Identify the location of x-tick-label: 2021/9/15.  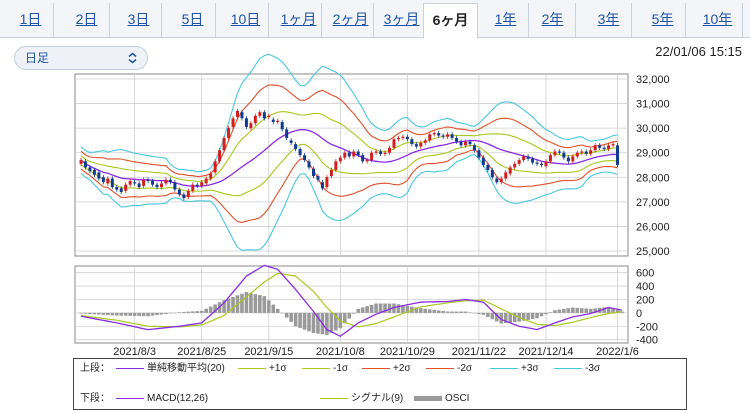
(268, 352).